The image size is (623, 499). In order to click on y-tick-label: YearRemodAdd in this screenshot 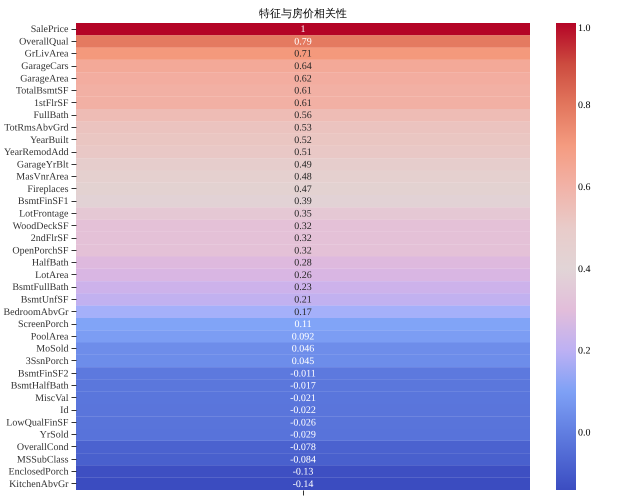, I will do `click(36, 152)`.